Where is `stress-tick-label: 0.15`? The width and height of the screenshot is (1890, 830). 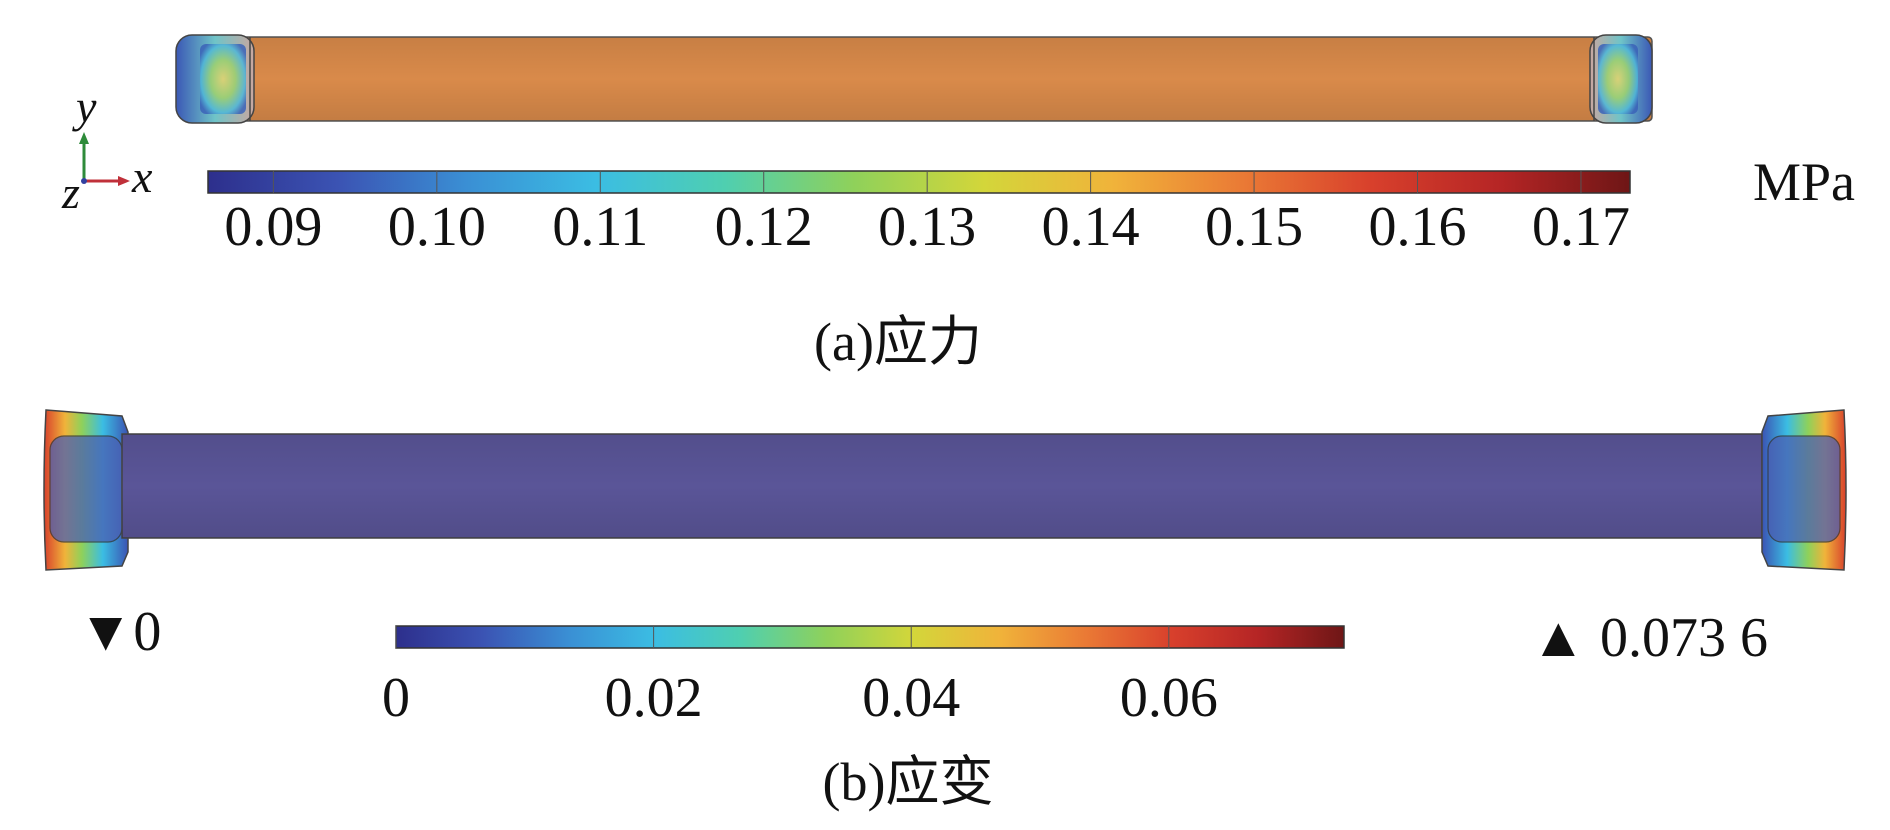 stress-tick-label: 0.15 is located at coordinates (1254, 227).